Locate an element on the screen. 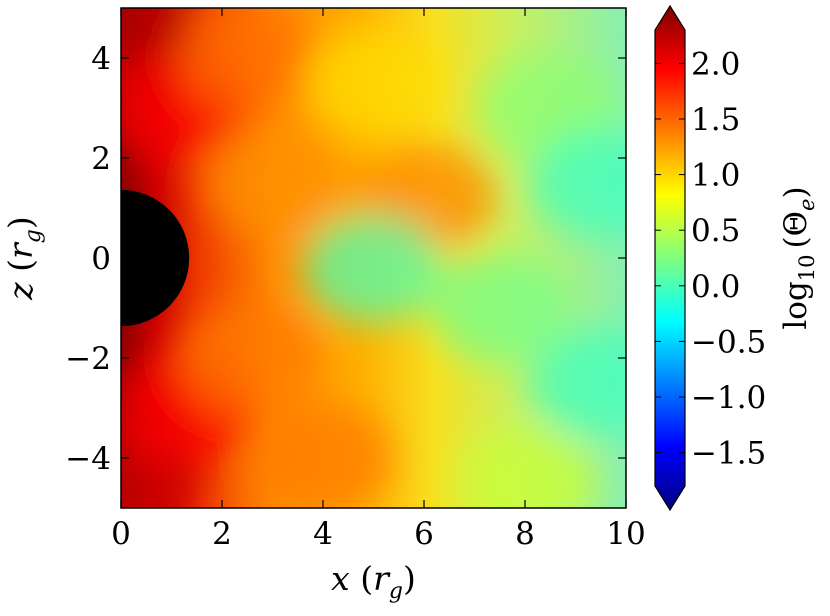 The image size is (830, 616). y-tick-label: 4 is located at coordinates (101, 59).